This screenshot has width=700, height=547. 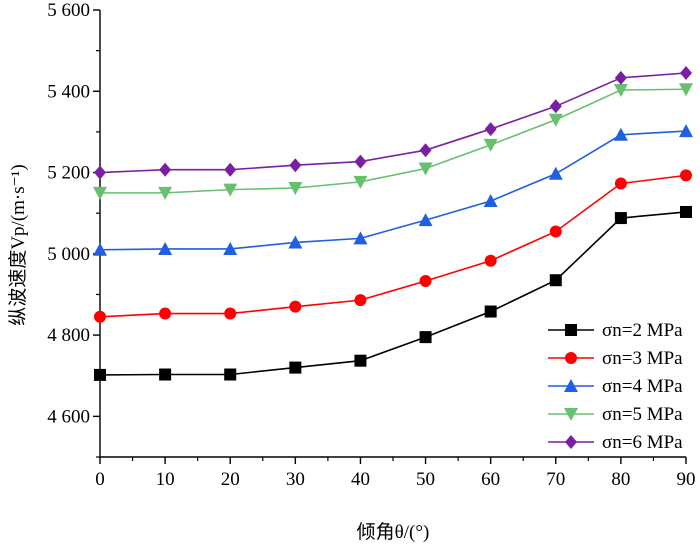 What do you see at coordinates (642, 414) in the screenshot?
I see `legend-label: σn=5 MPa` at bounding box center [642, 414].